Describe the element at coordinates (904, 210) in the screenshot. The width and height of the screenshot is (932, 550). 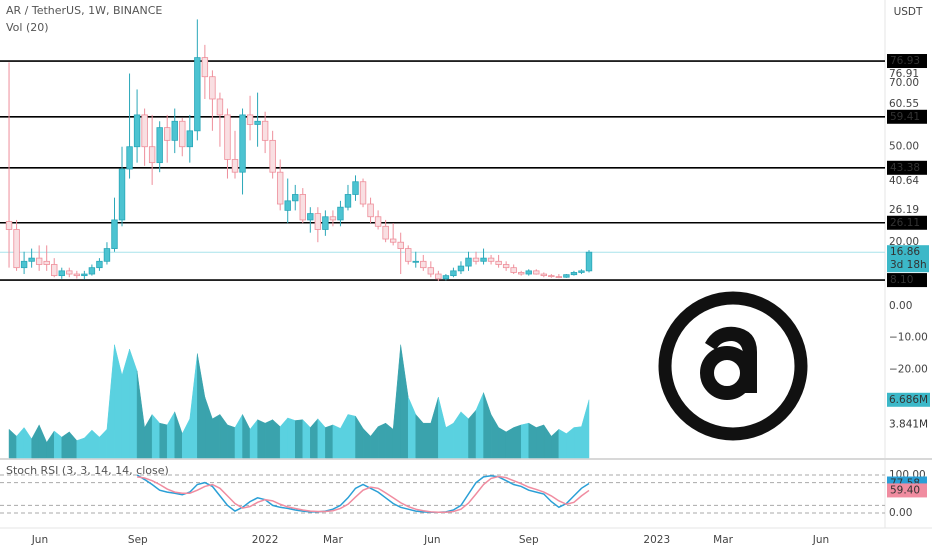
I see `y-tick-label: 26.19` at that location.